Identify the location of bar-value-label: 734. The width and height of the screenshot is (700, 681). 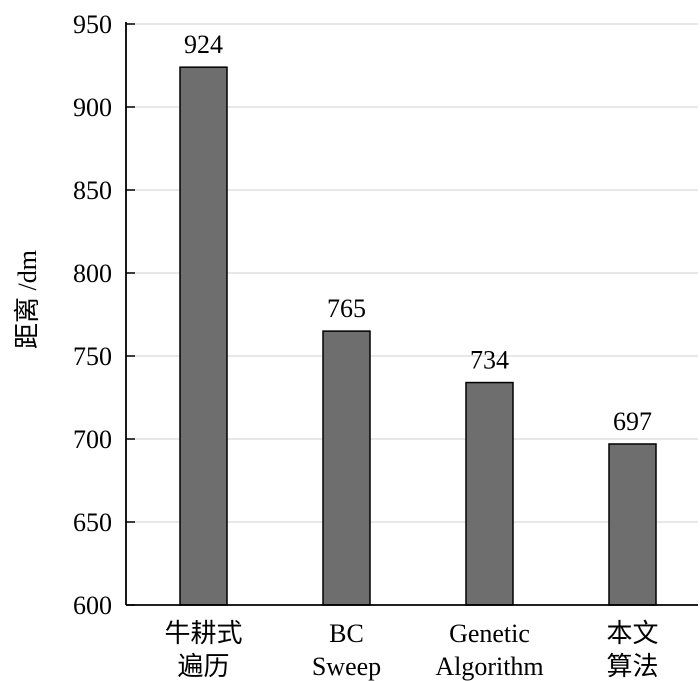
(489, 360).